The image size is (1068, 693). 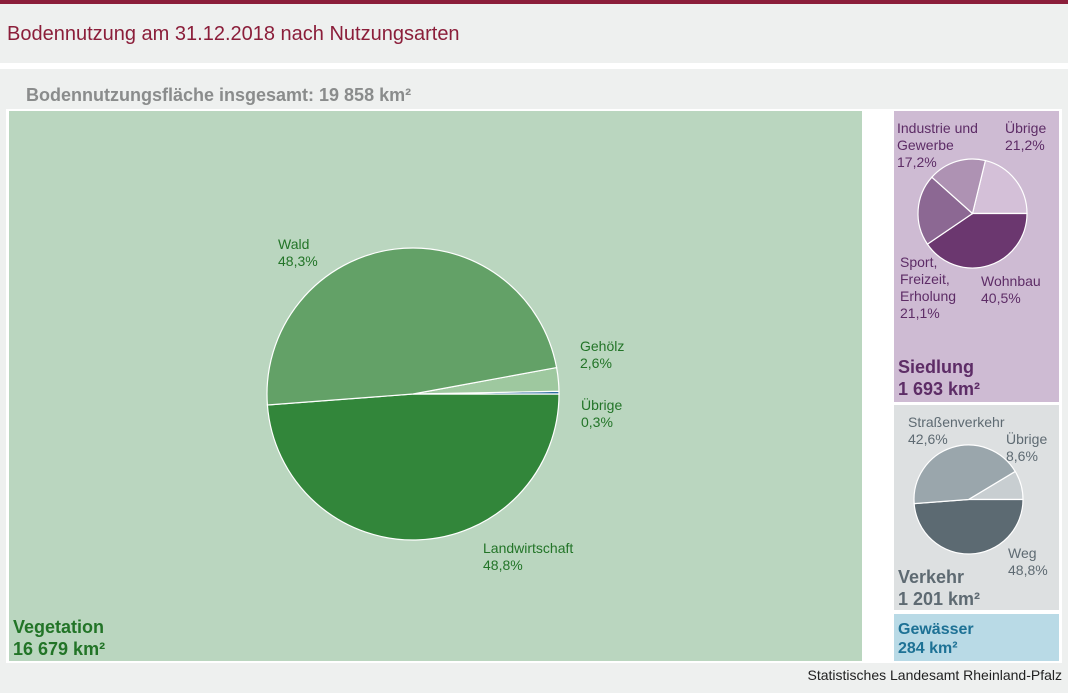 What do you see at coordinates (937, 145) in the screenshot?
I see `label-industrie-gewerbe: Industrie und Gewerbe 17,2%` at bounding box center [937, 145].